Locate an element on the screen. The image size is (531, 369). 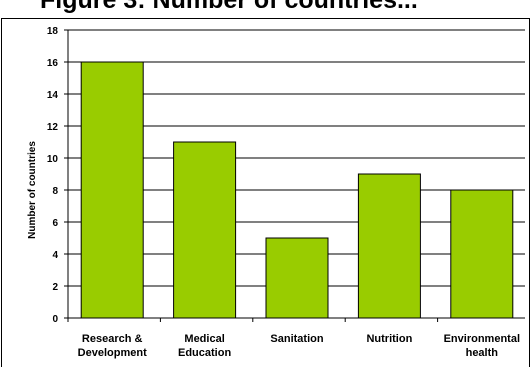
y-axis-title: Number of countries is located at coordinates (32, 190).